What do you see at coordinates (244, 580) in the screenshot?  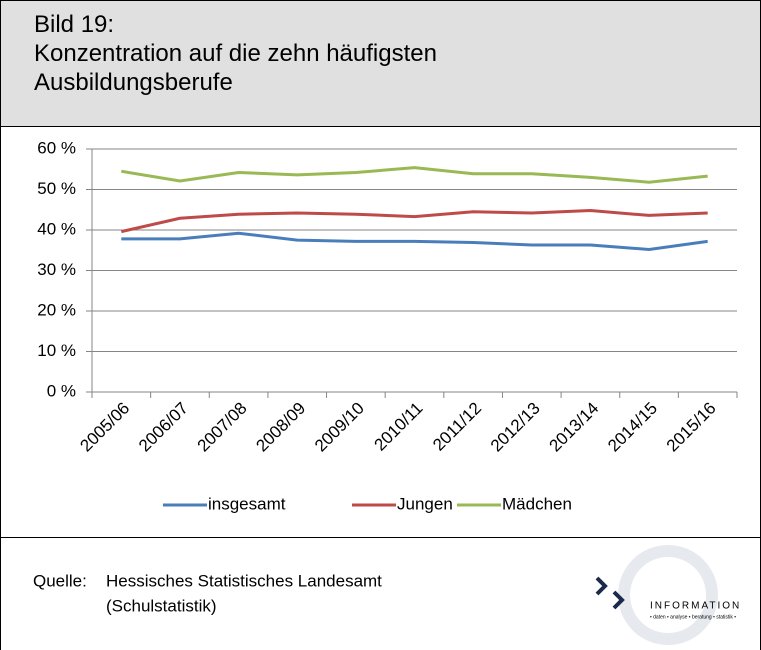 I see `source-text: Hessisches Statistisches Landesamt` at bounding box center [244, 580].